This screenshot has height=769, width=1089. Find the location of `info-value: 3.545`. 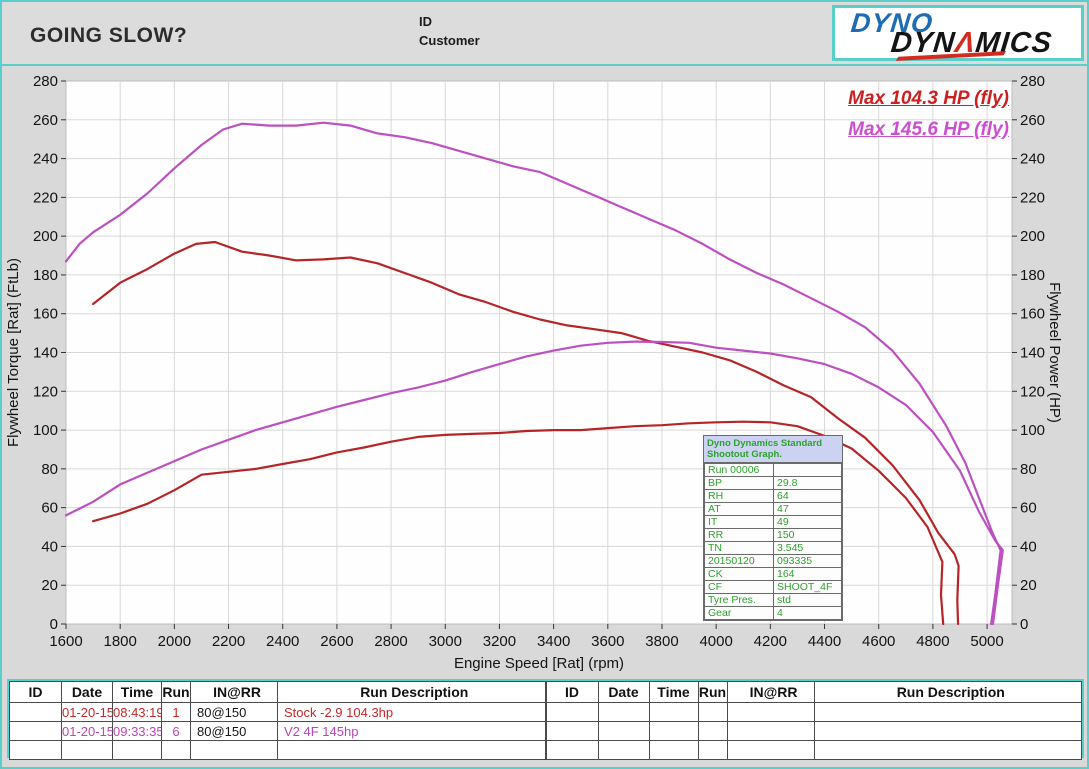

info-value: 3.545 is located at coordinates (807, 548).